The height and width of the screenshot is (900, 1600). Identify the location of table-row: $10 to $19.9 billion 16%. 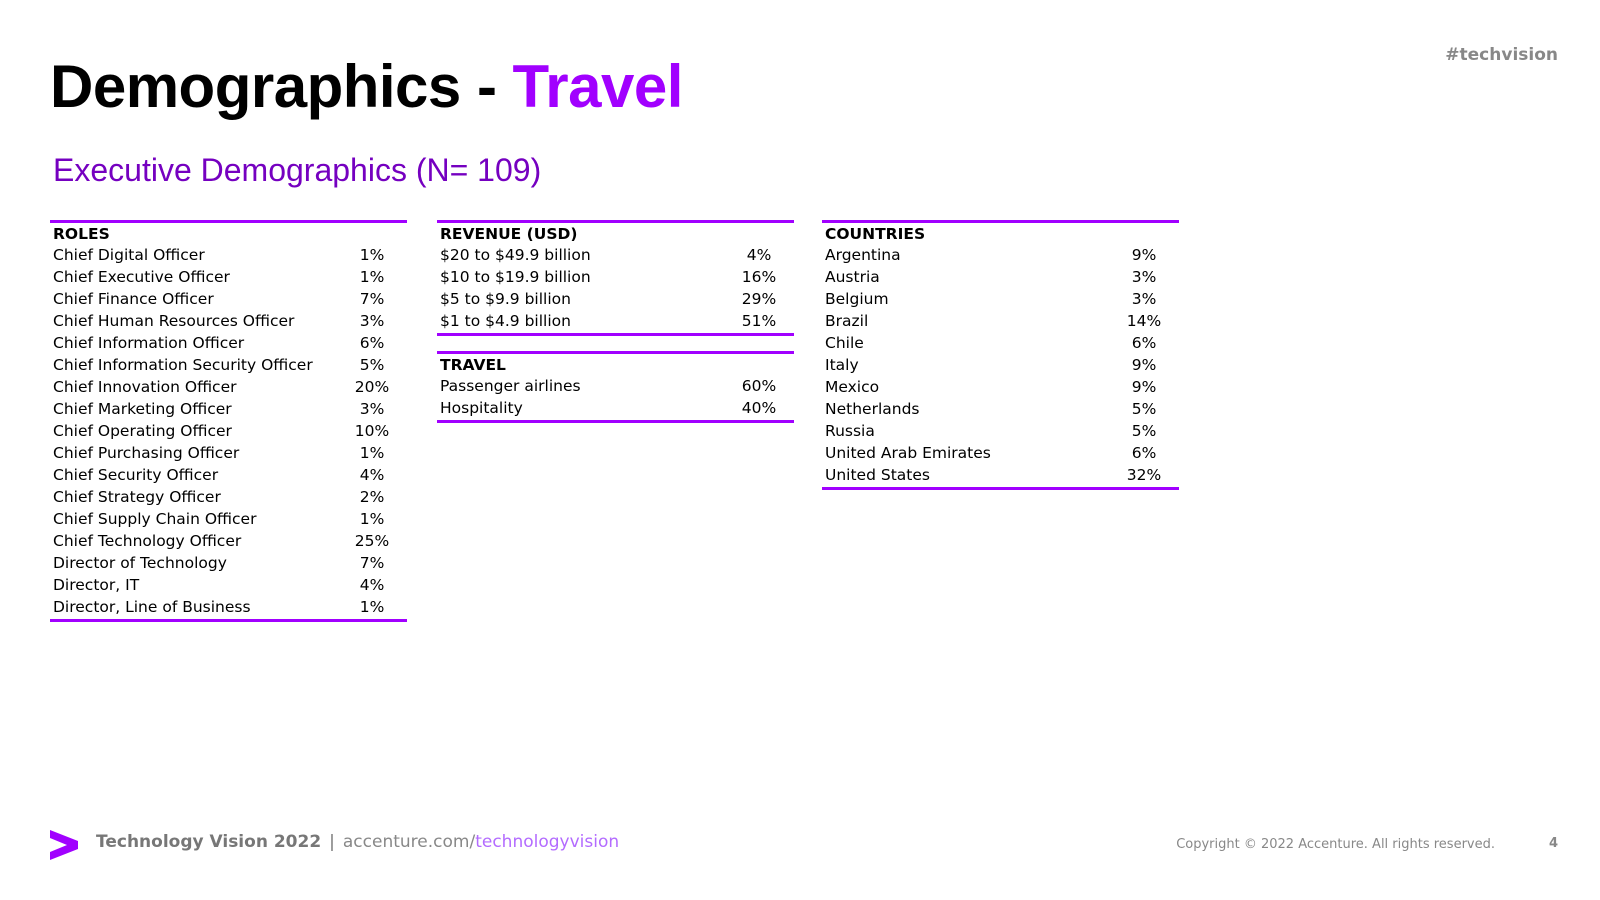
(615, 277).